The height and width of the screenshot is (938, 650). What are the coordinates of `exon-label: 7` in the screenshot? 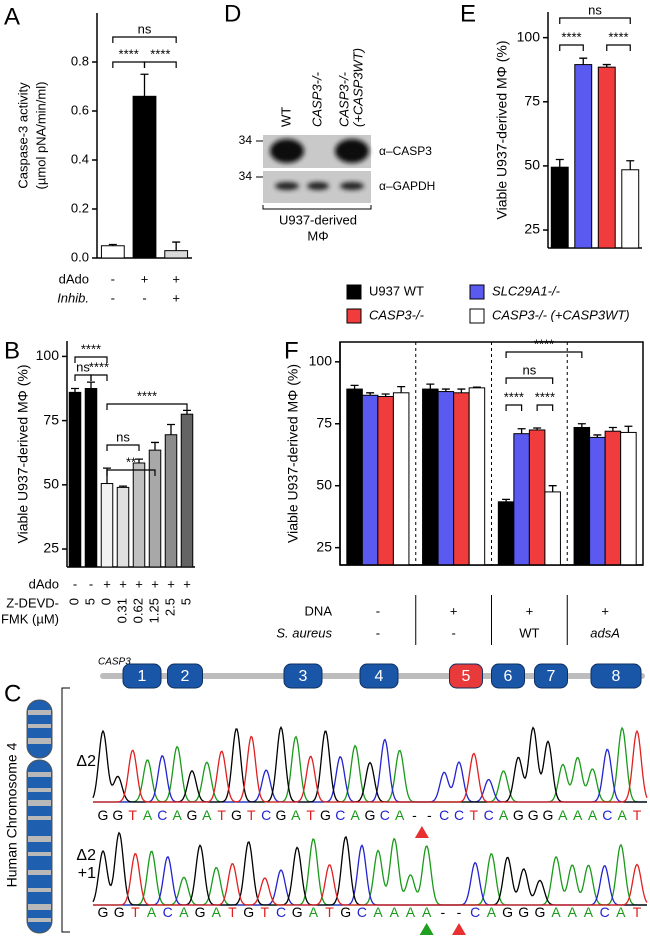 It's located at (551, 676).